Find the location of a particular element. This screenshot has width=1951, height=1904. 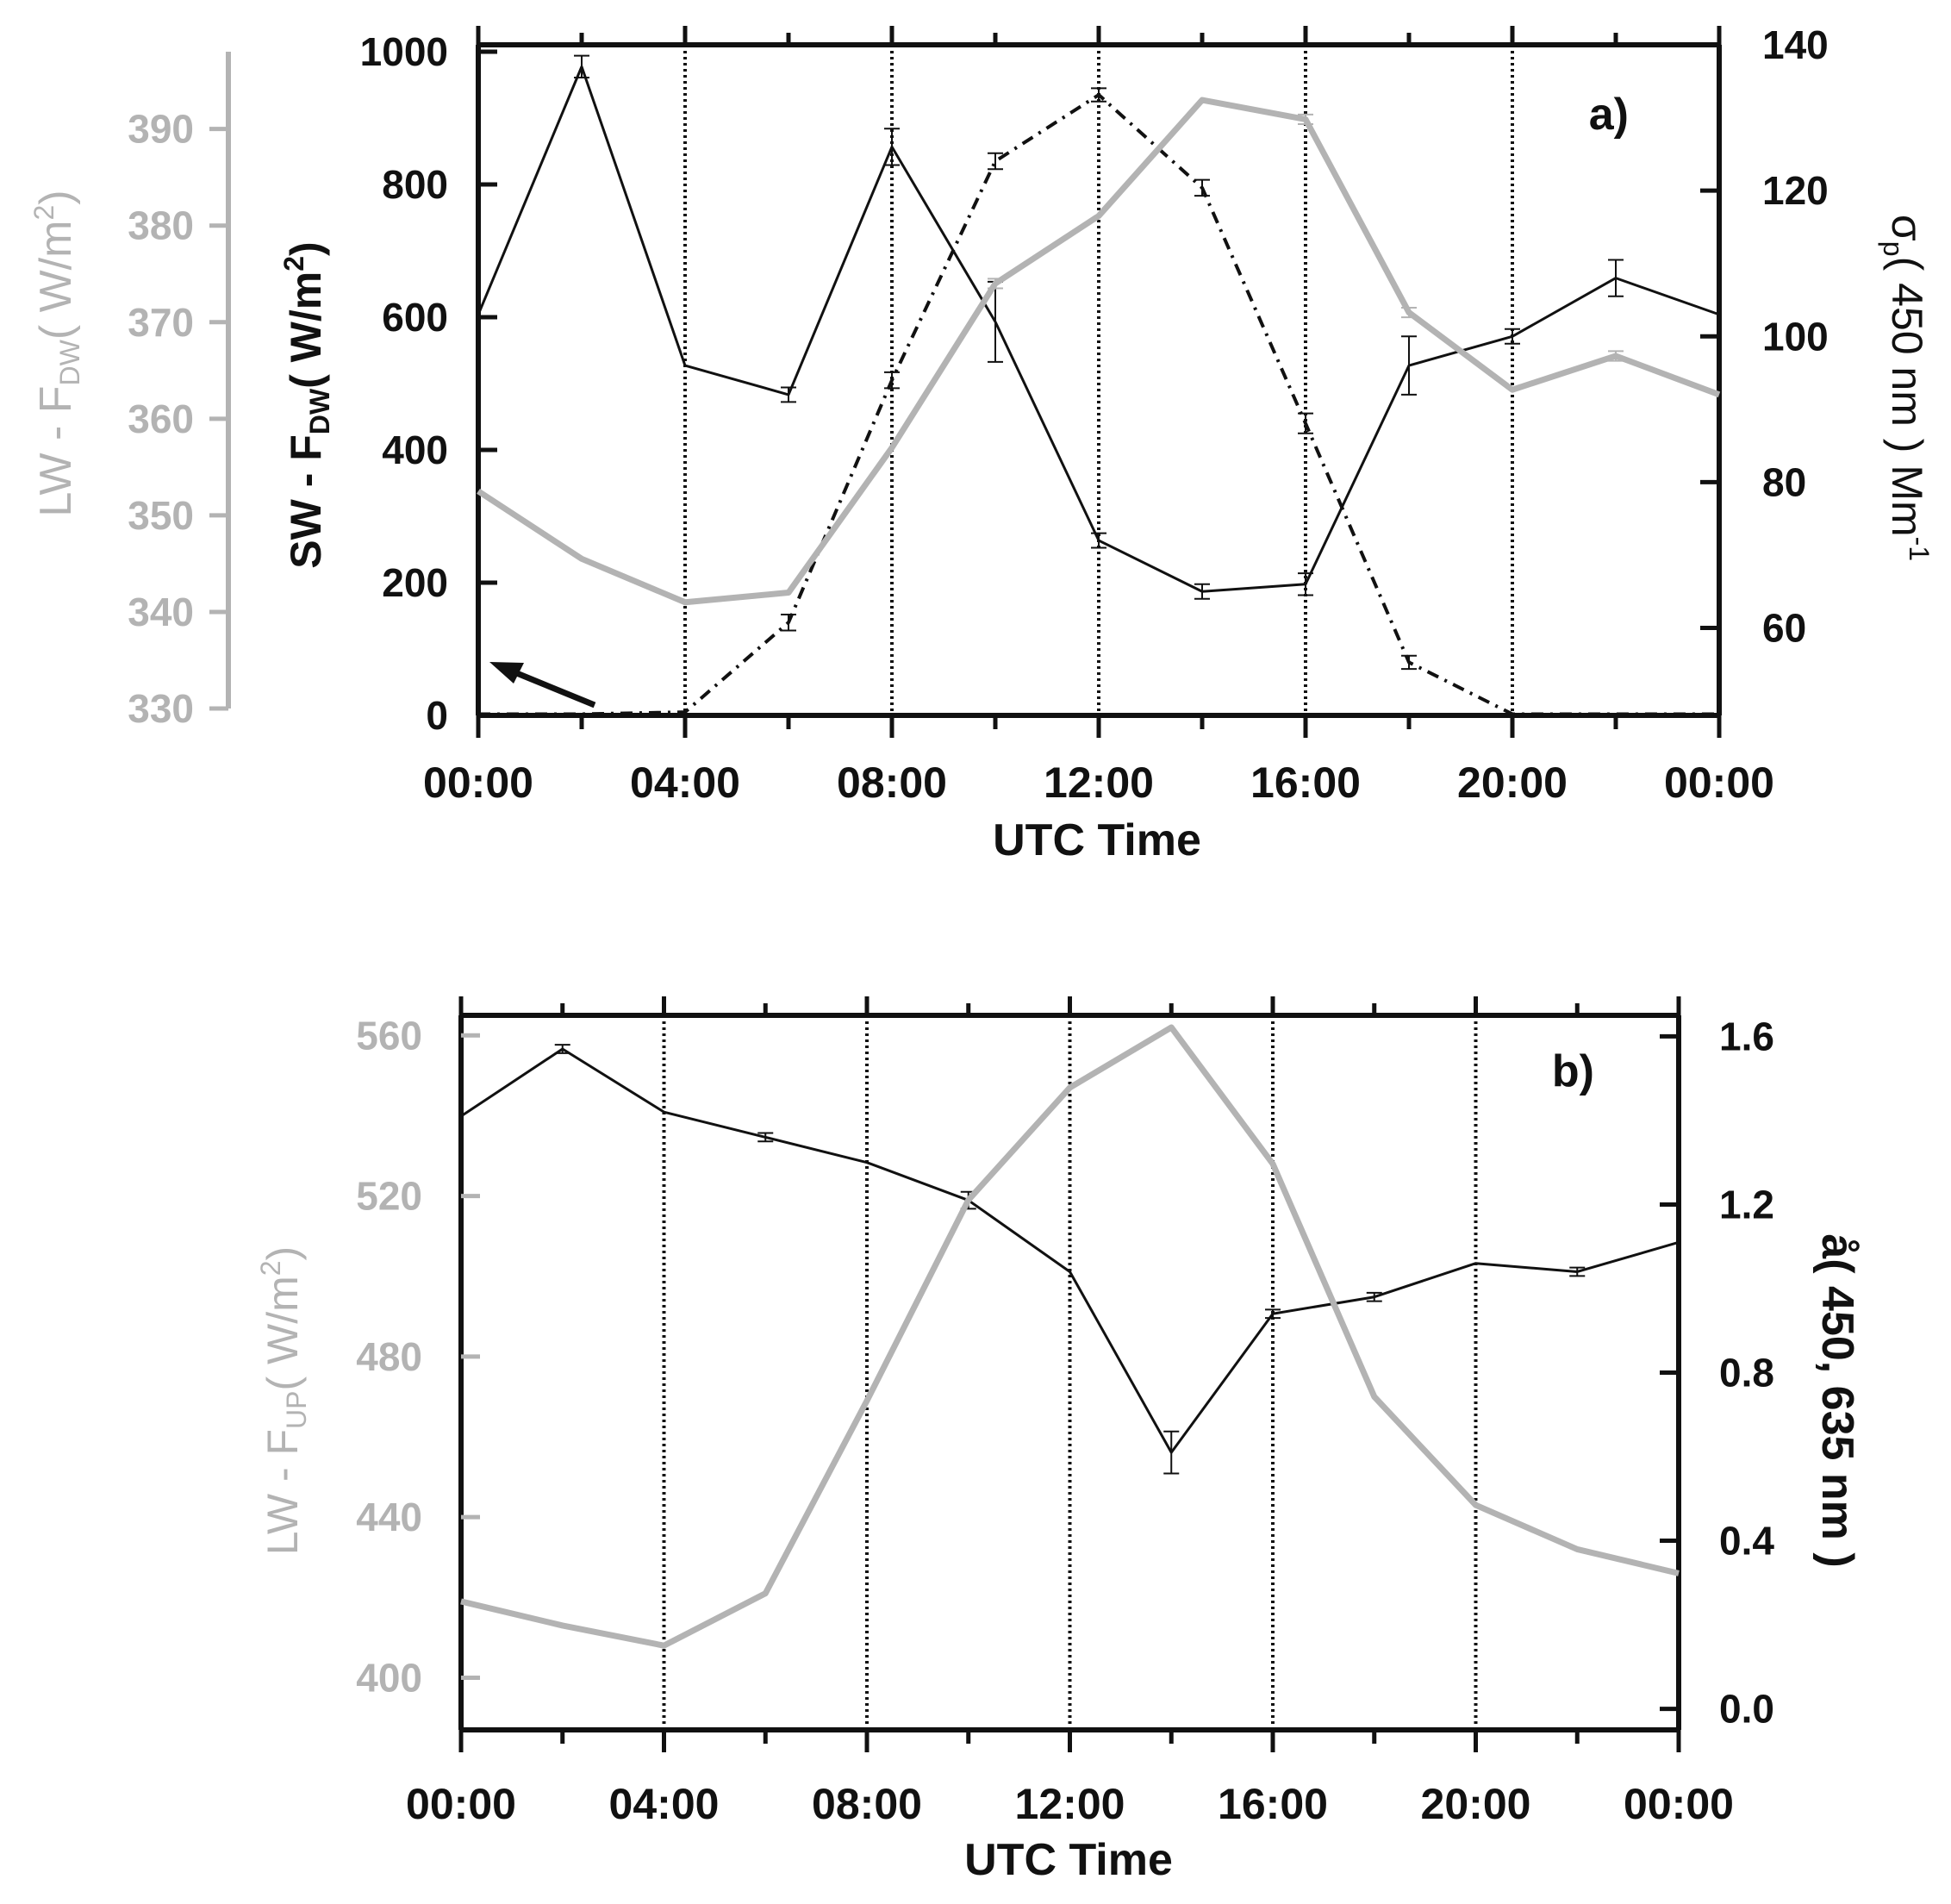

panel-a-sigma-tick-label: 140 is located at coordinates (1796, 44).